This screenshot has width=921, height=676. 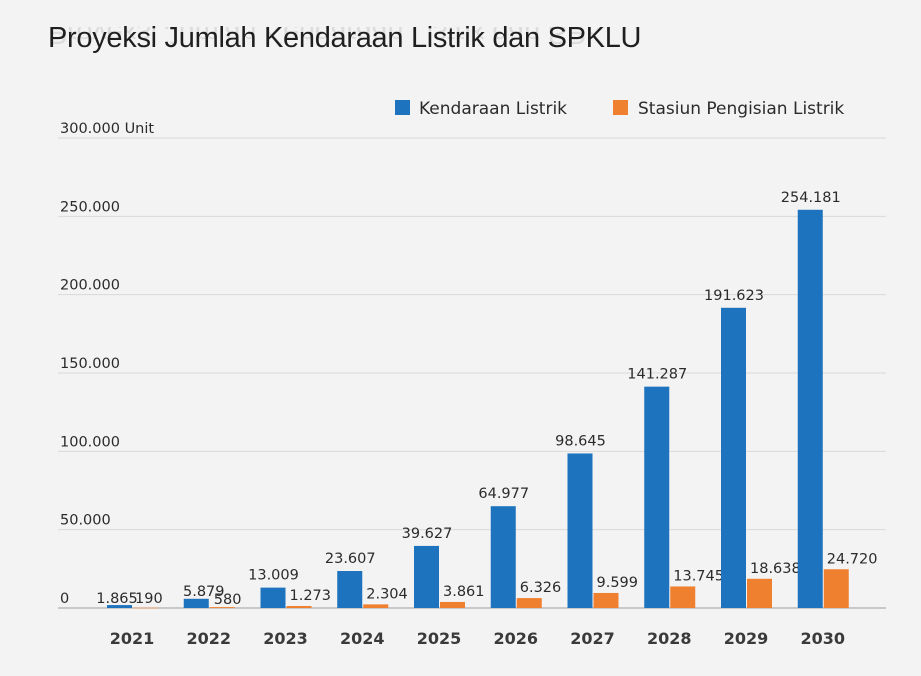 What do you see at coordinates (90, 207) in the screenshot?
I see `y-tick-label: 250.000` at bounding box center [90, 207].